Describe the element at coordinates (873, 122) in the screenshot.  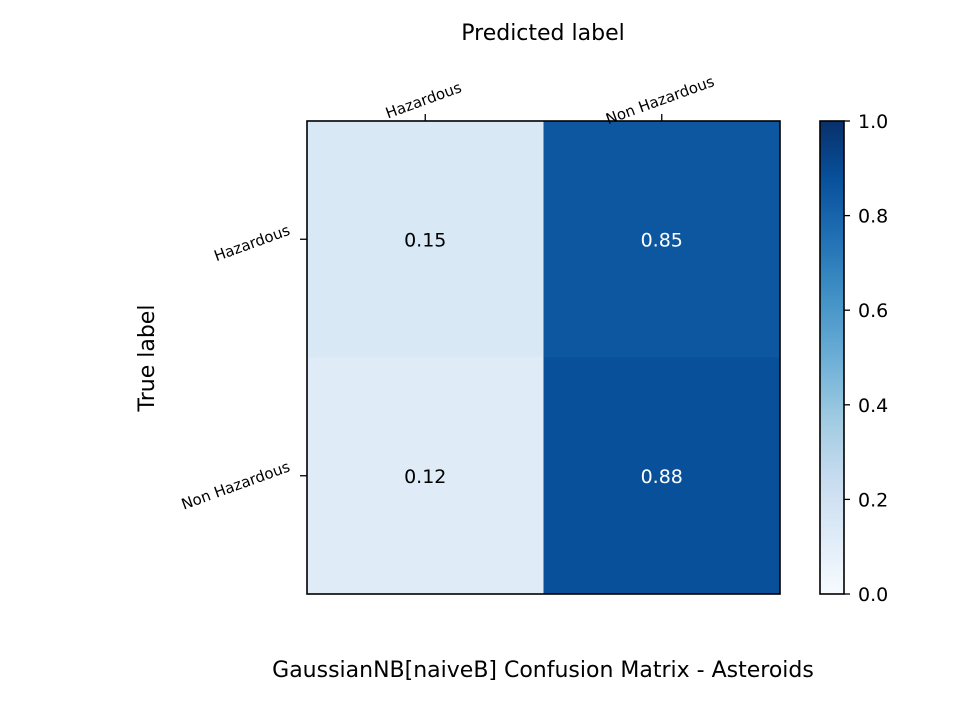
I see `colorbar-tick-label-5: 1.0` at that location.